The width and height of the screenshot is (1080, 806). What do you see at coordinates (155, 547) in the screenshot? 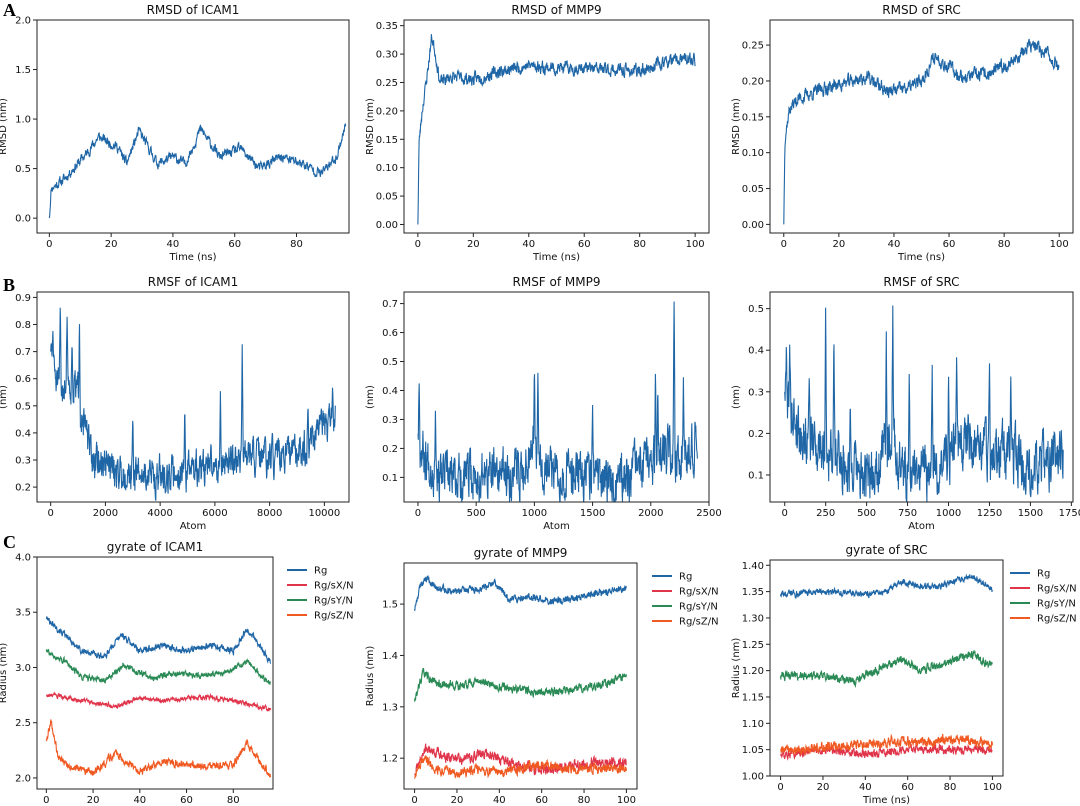
I see `chart-title: gyrate of ICAM1` at bounding box center [155, 547].